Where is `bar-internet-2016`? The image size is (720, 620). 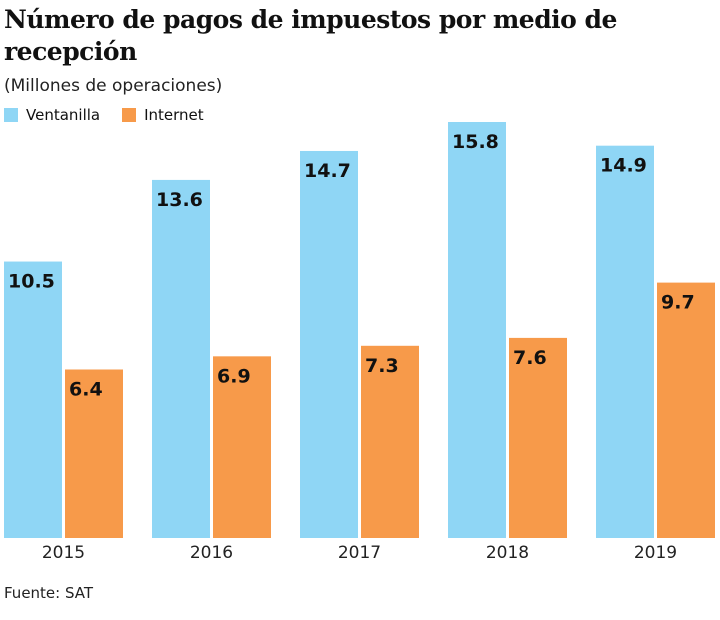
bar-internet-2016 is located at coordinates (242, 447).